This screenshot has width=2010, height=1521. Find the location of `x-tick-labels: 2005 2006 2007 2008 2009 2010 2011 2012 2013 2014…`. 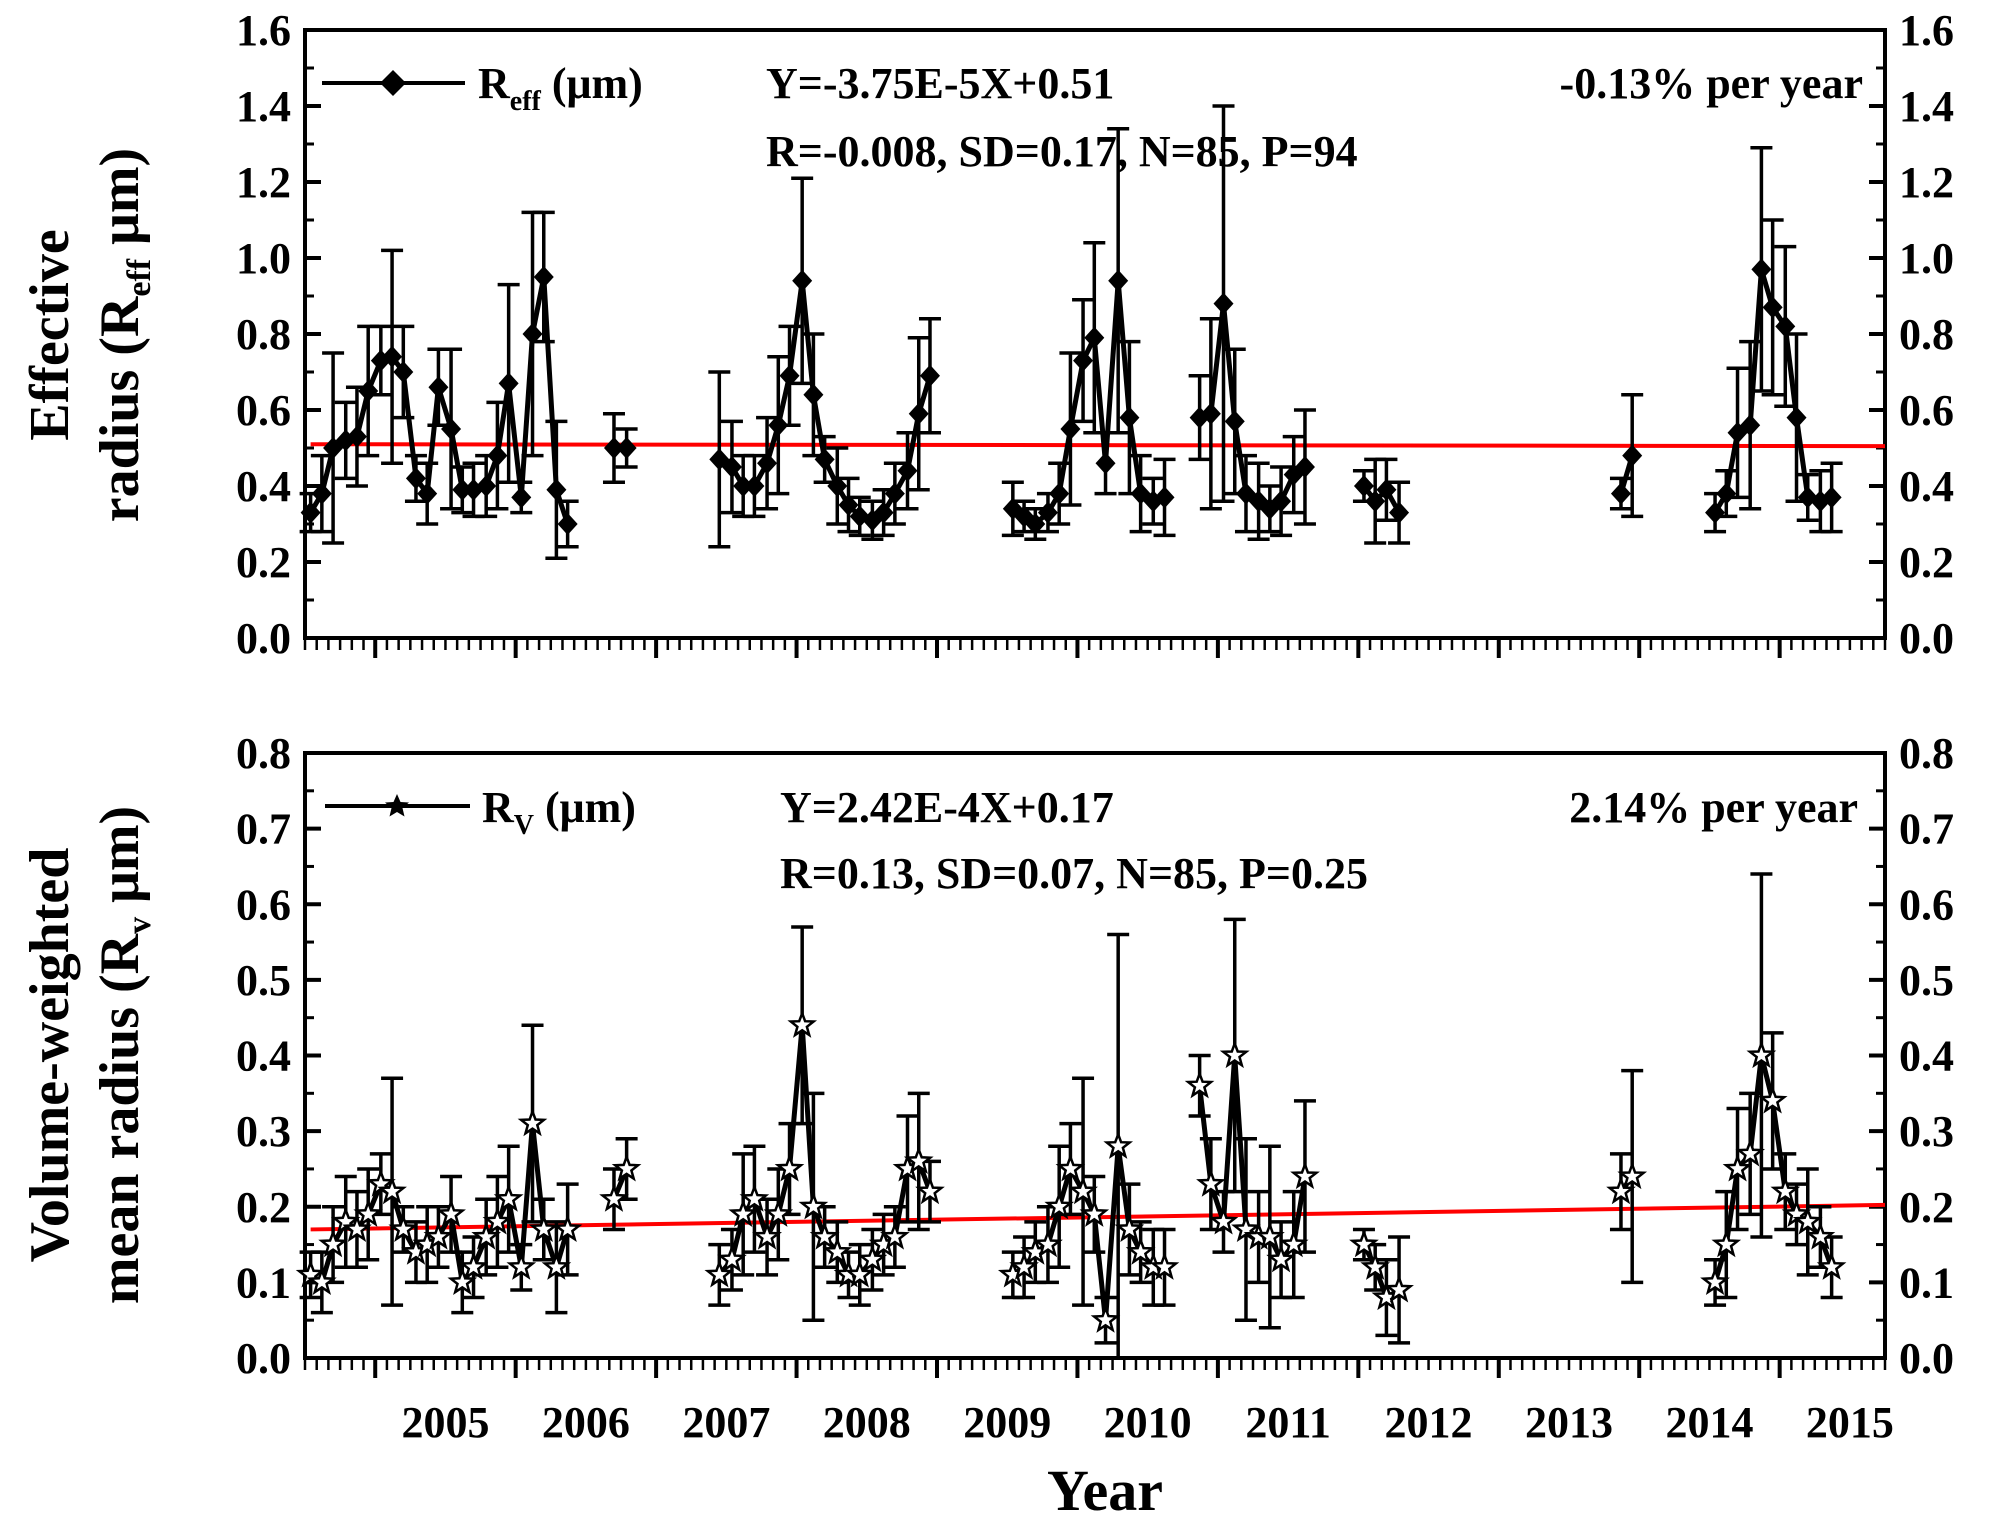

x-tick-labels: 2005 2006 2007 2008 2009 2010 2011 2012 2013 2014… is located at coordinates (1147, 1422).